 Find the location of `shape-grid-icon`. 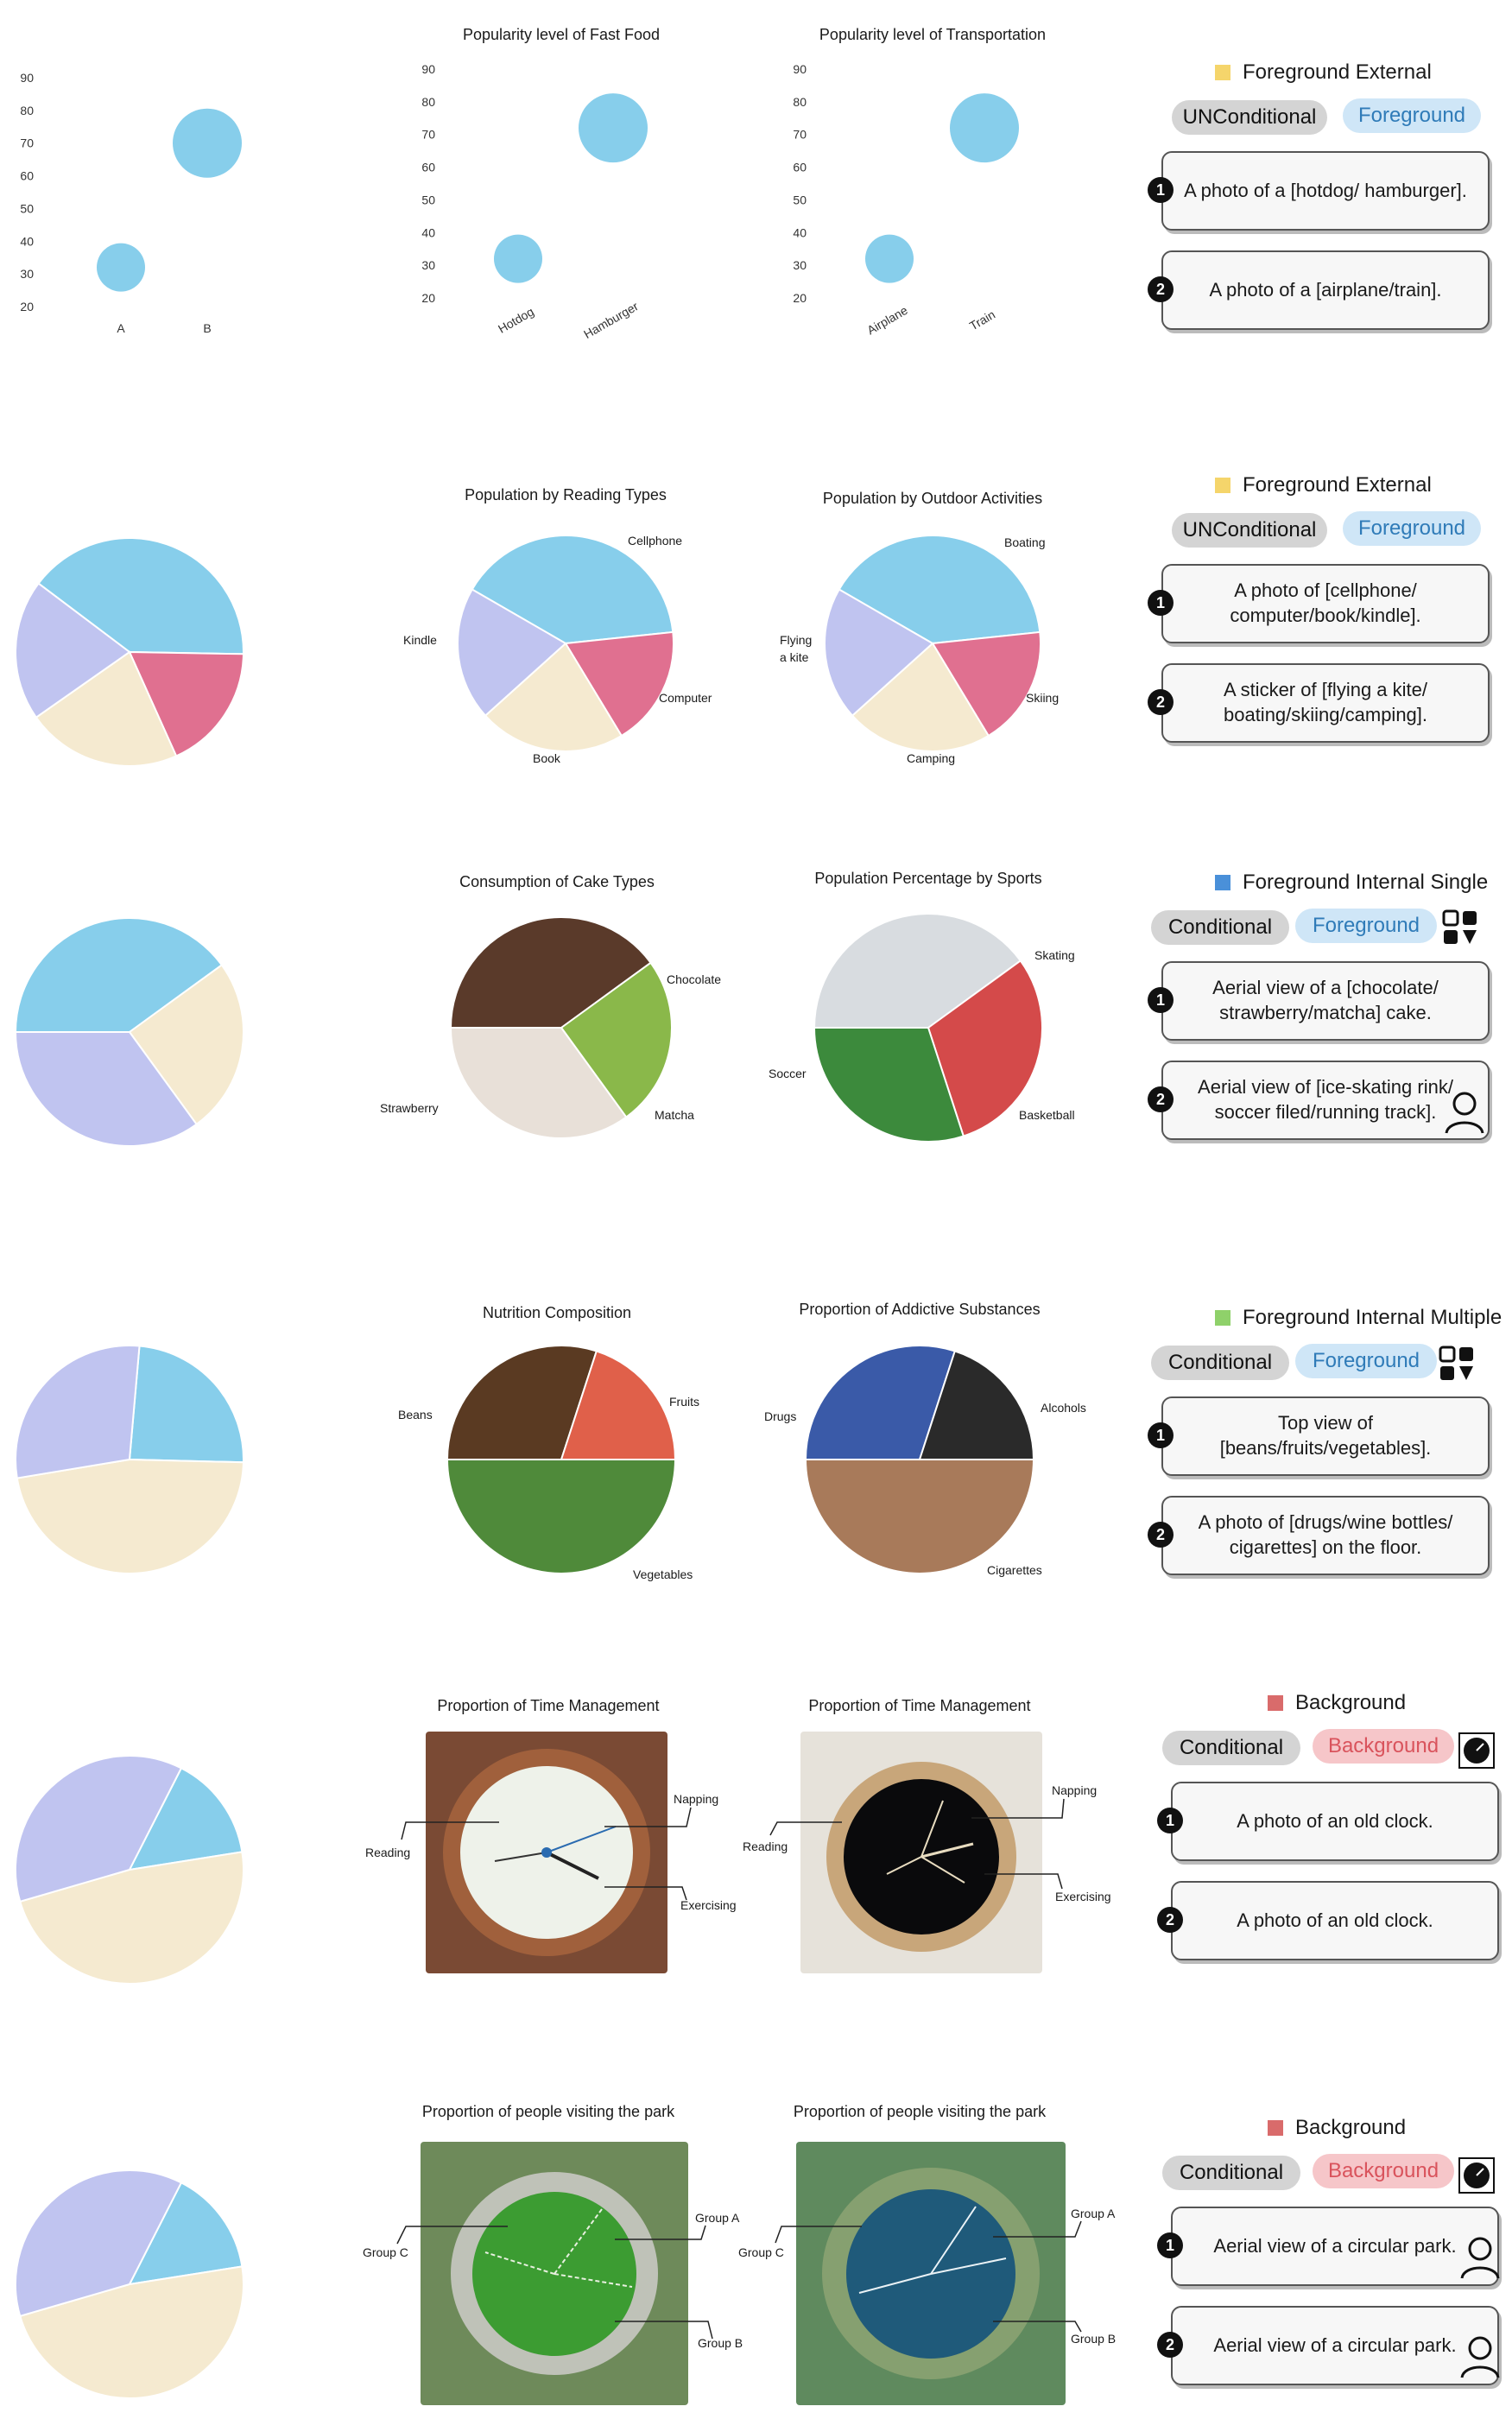

shape-grid-icon is located at coordinates (1460, 930).